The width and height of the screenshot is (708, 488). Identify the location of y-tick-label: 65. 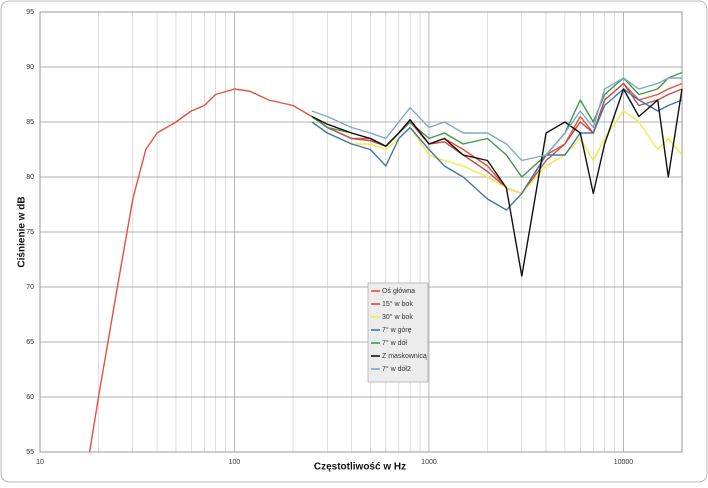
(30, 342).